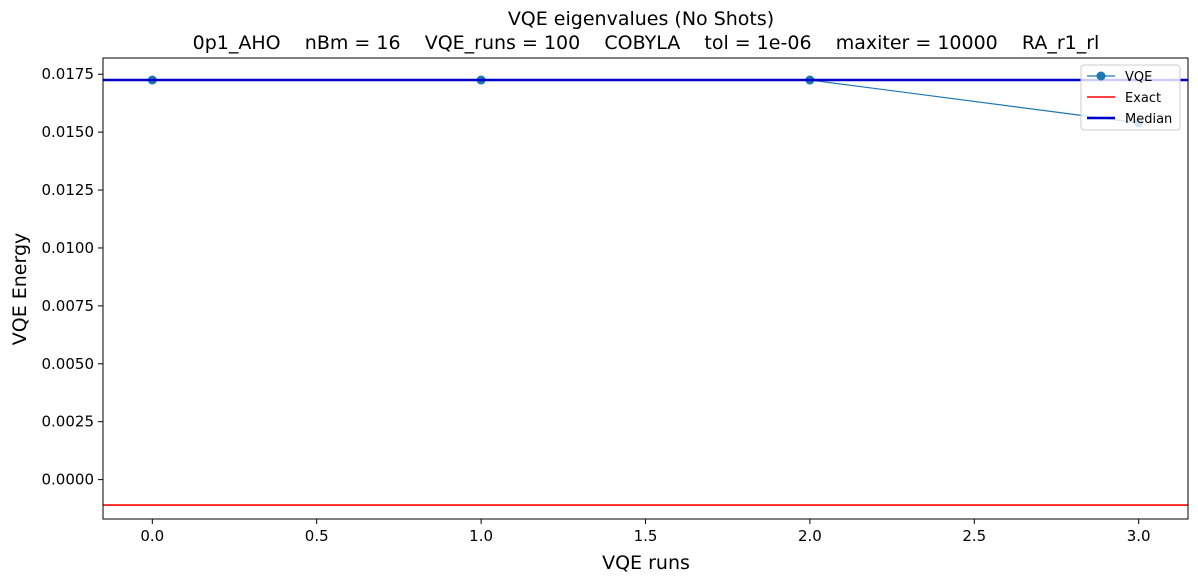 This screenshot has width=1198, height=582. What do you see at coordinates (68, 132) in the screenshot?
I see `y-tick-label: 0.0150` at bounding box center [68, 132].